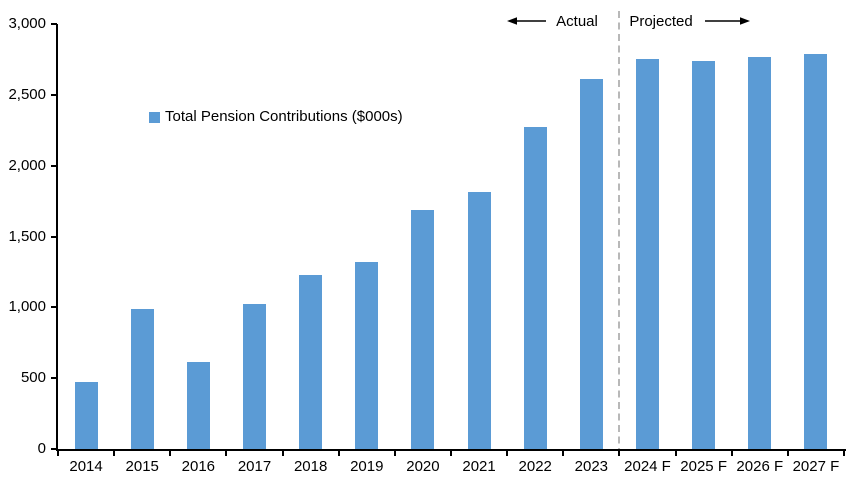  I want to click on y-axis-label: 2,500, so click(27, 94).